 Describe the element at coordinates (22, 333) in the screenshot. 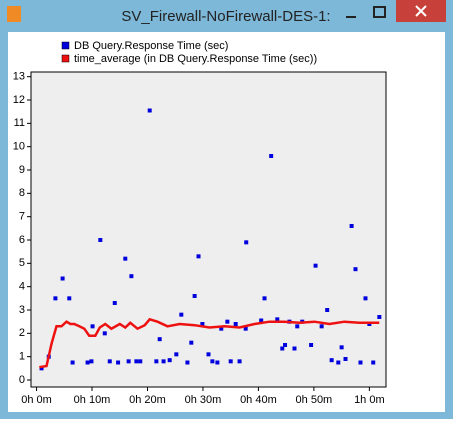

I see `y-tick-label: 2` at that location.